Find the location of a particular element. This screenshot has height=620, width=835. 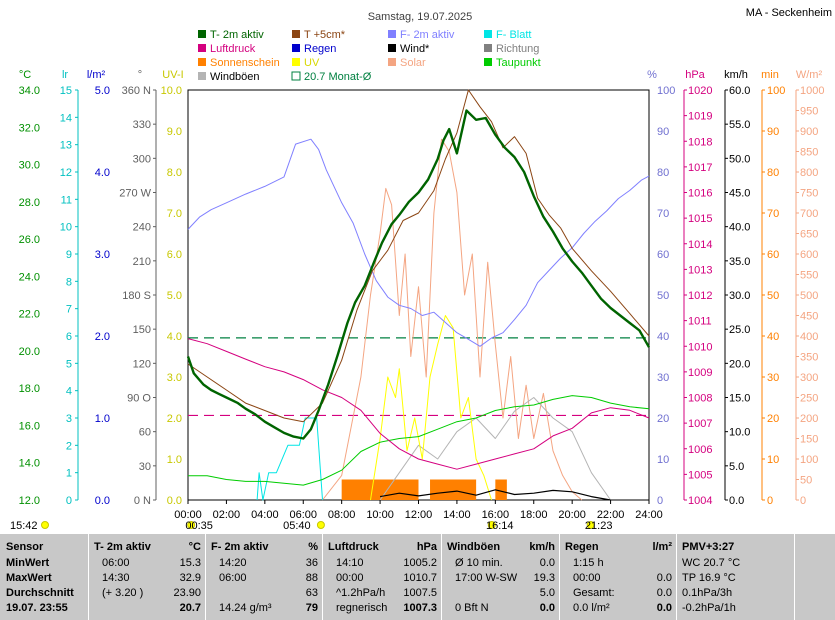

axis-tick-label: 6 is located at coordinates (69, 337).